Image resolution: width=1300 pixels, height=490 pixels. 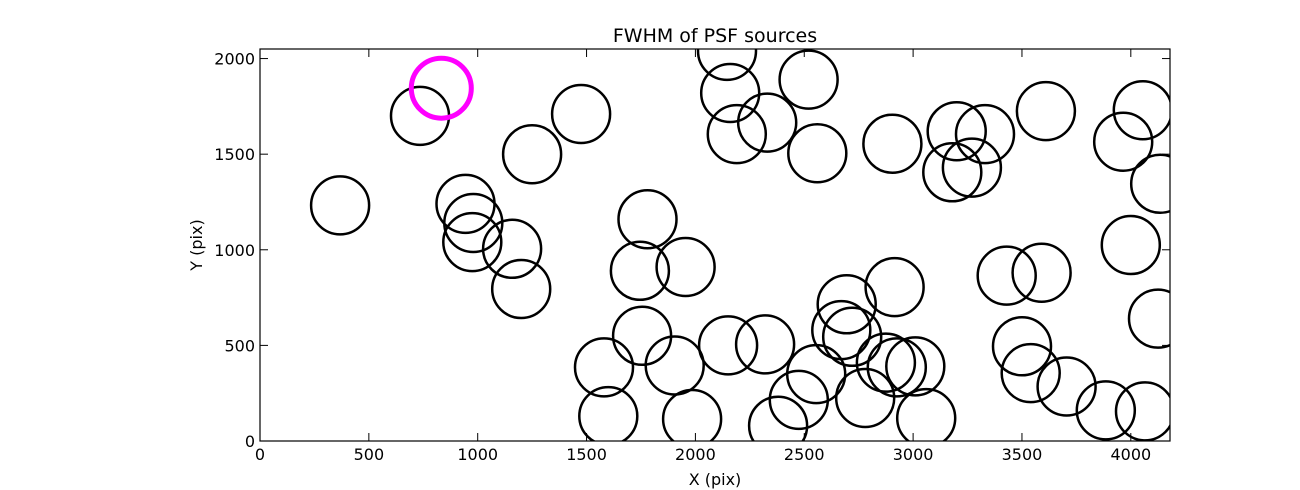 What do you see at coordinates (234, 250) in the screenshot?
I see `y-tick-label: 1000` at bounding box center [234, 250].